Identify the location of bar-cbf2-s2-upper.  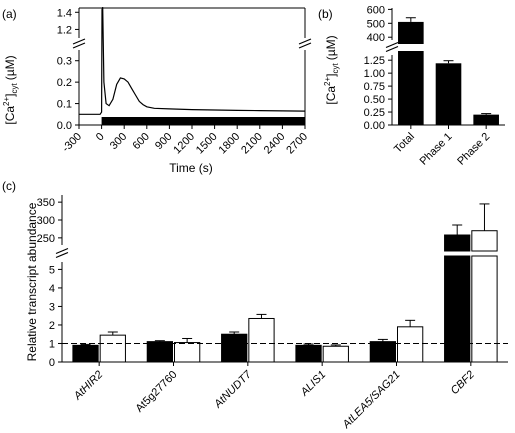
(484, 241).